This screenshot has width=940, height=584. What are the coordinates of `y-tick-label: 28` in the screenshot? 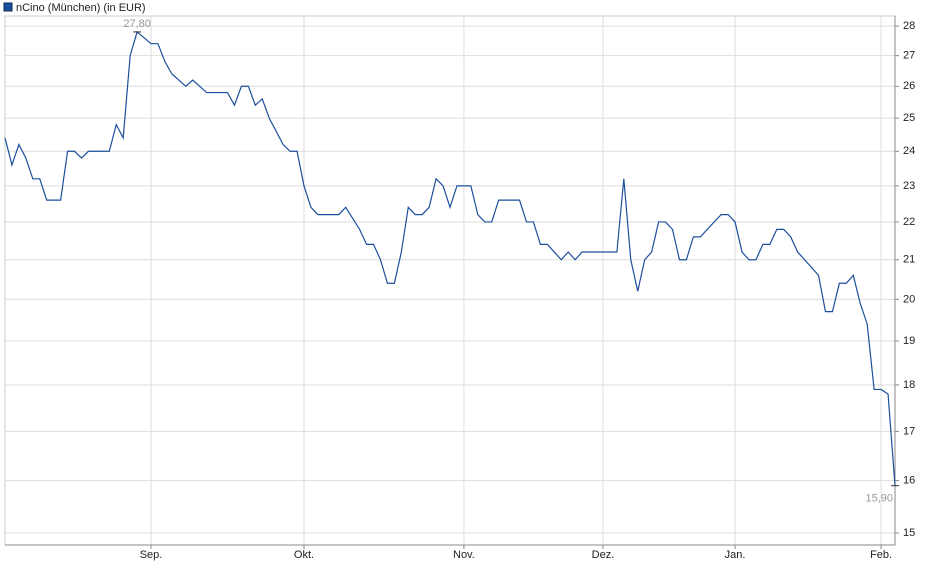 It's located at (909, 26).